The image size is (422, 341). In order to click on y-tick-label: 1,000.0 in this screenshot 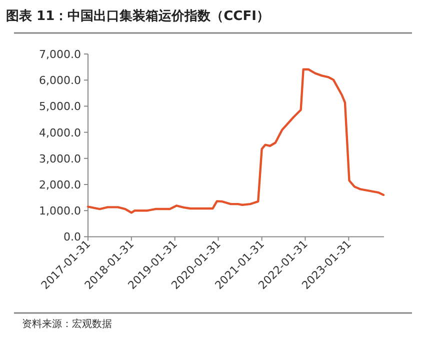, I will do `click(60, 211)`.